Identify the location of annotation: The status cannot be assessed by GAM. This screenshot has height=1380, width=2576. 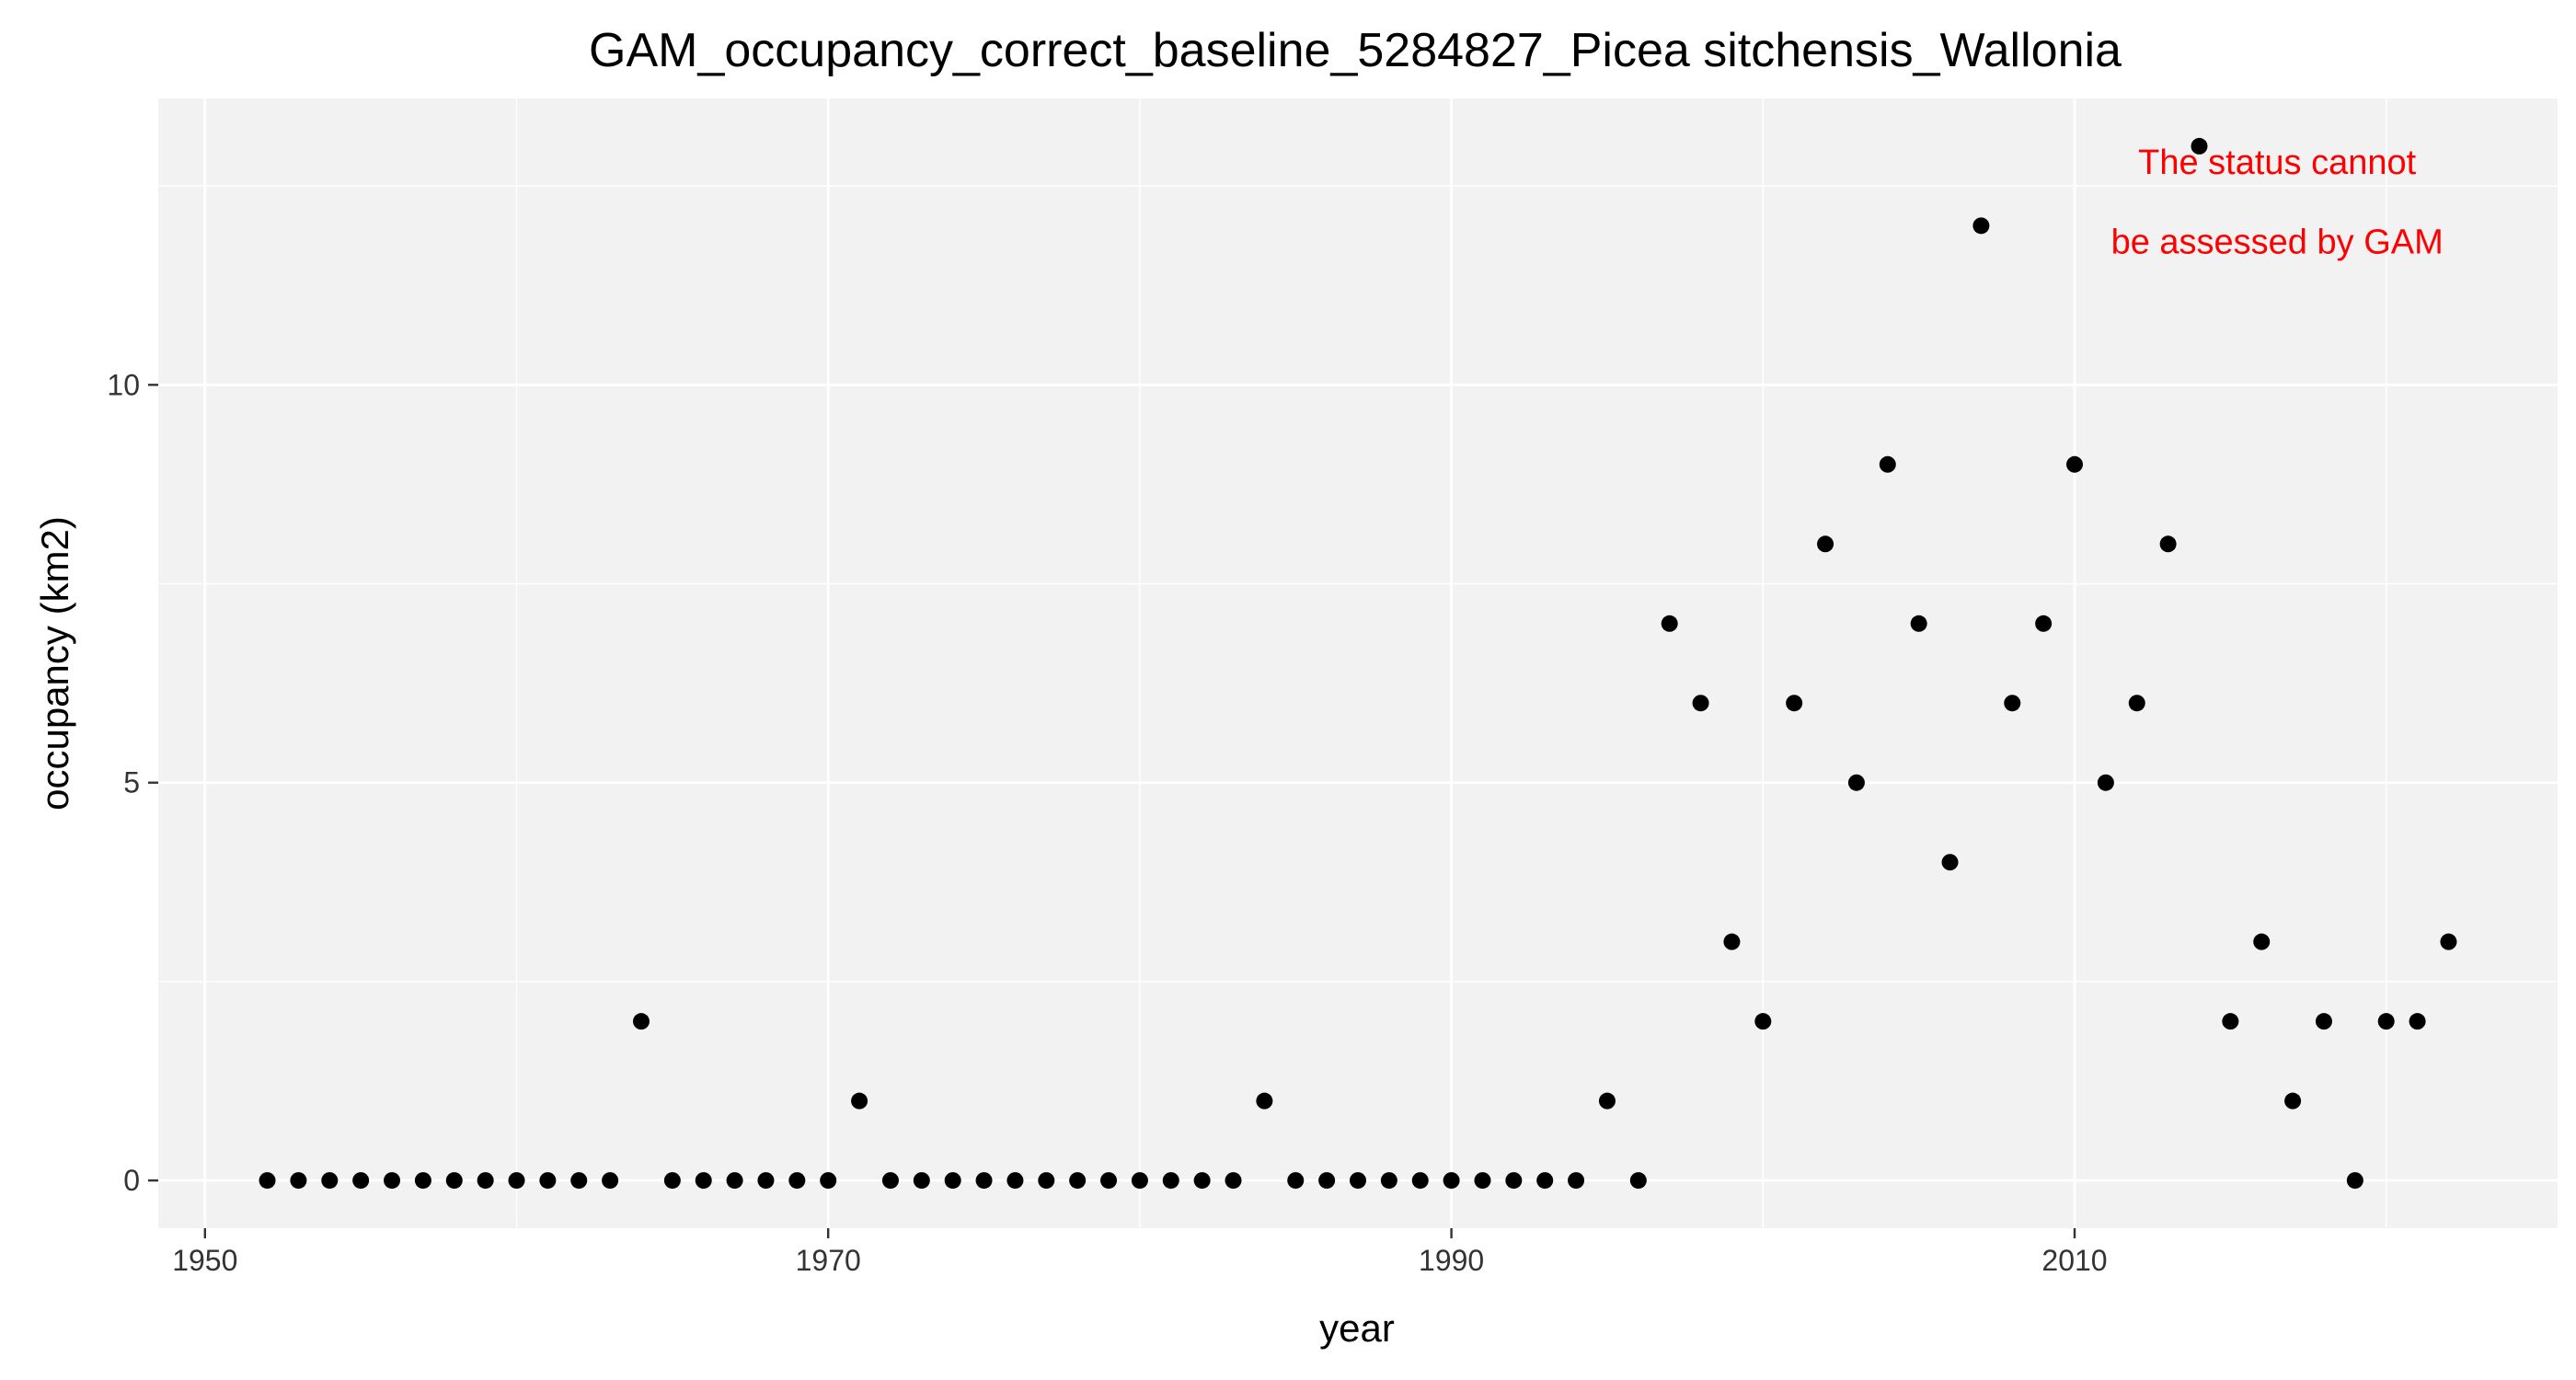
(2277, 202).